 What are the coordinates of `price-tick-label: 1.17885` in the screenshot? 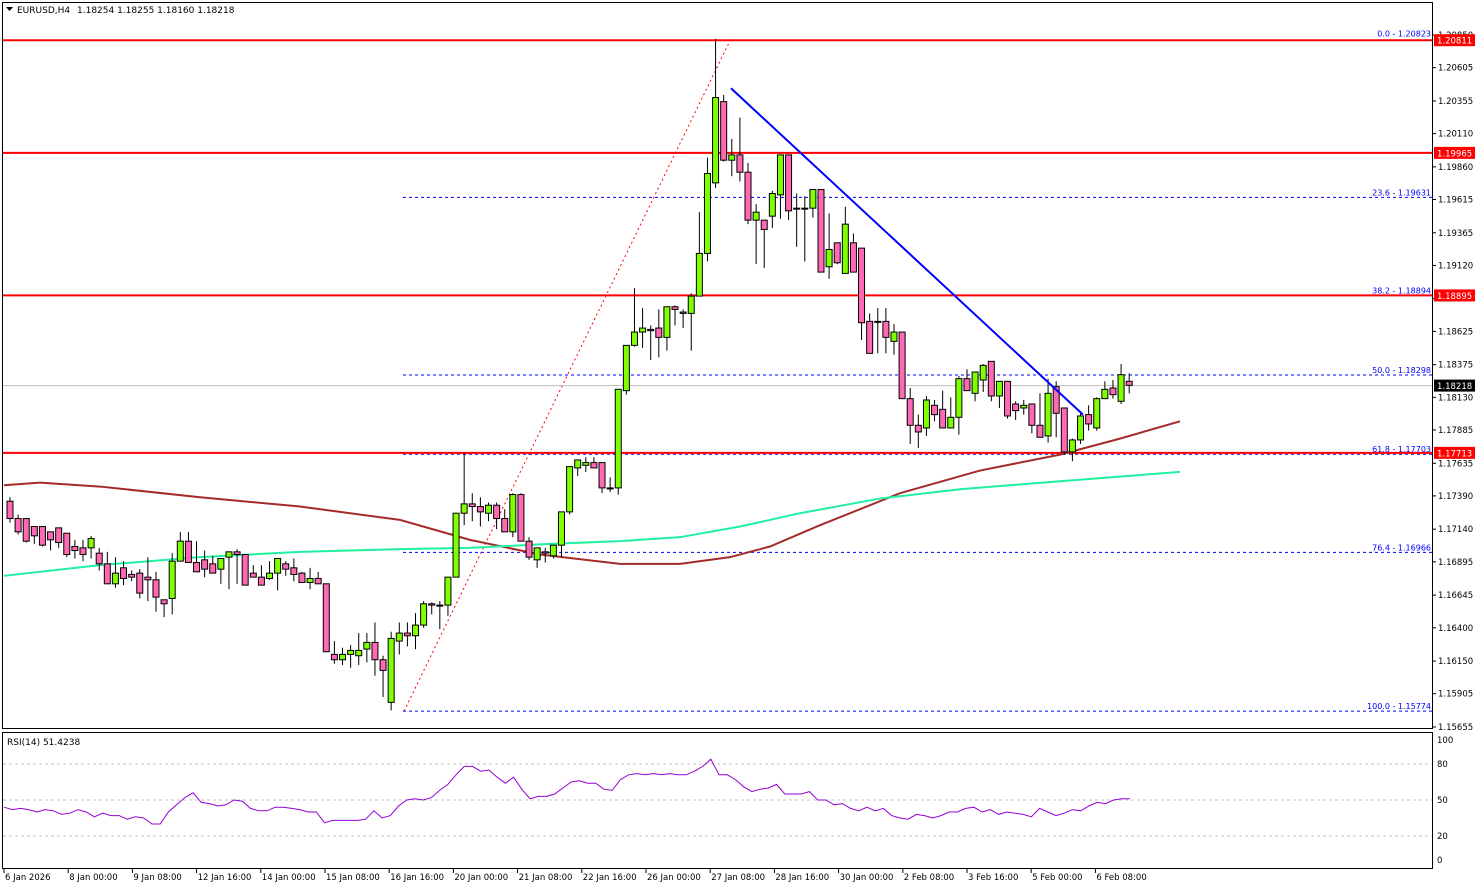 It's located at (1455, 431).